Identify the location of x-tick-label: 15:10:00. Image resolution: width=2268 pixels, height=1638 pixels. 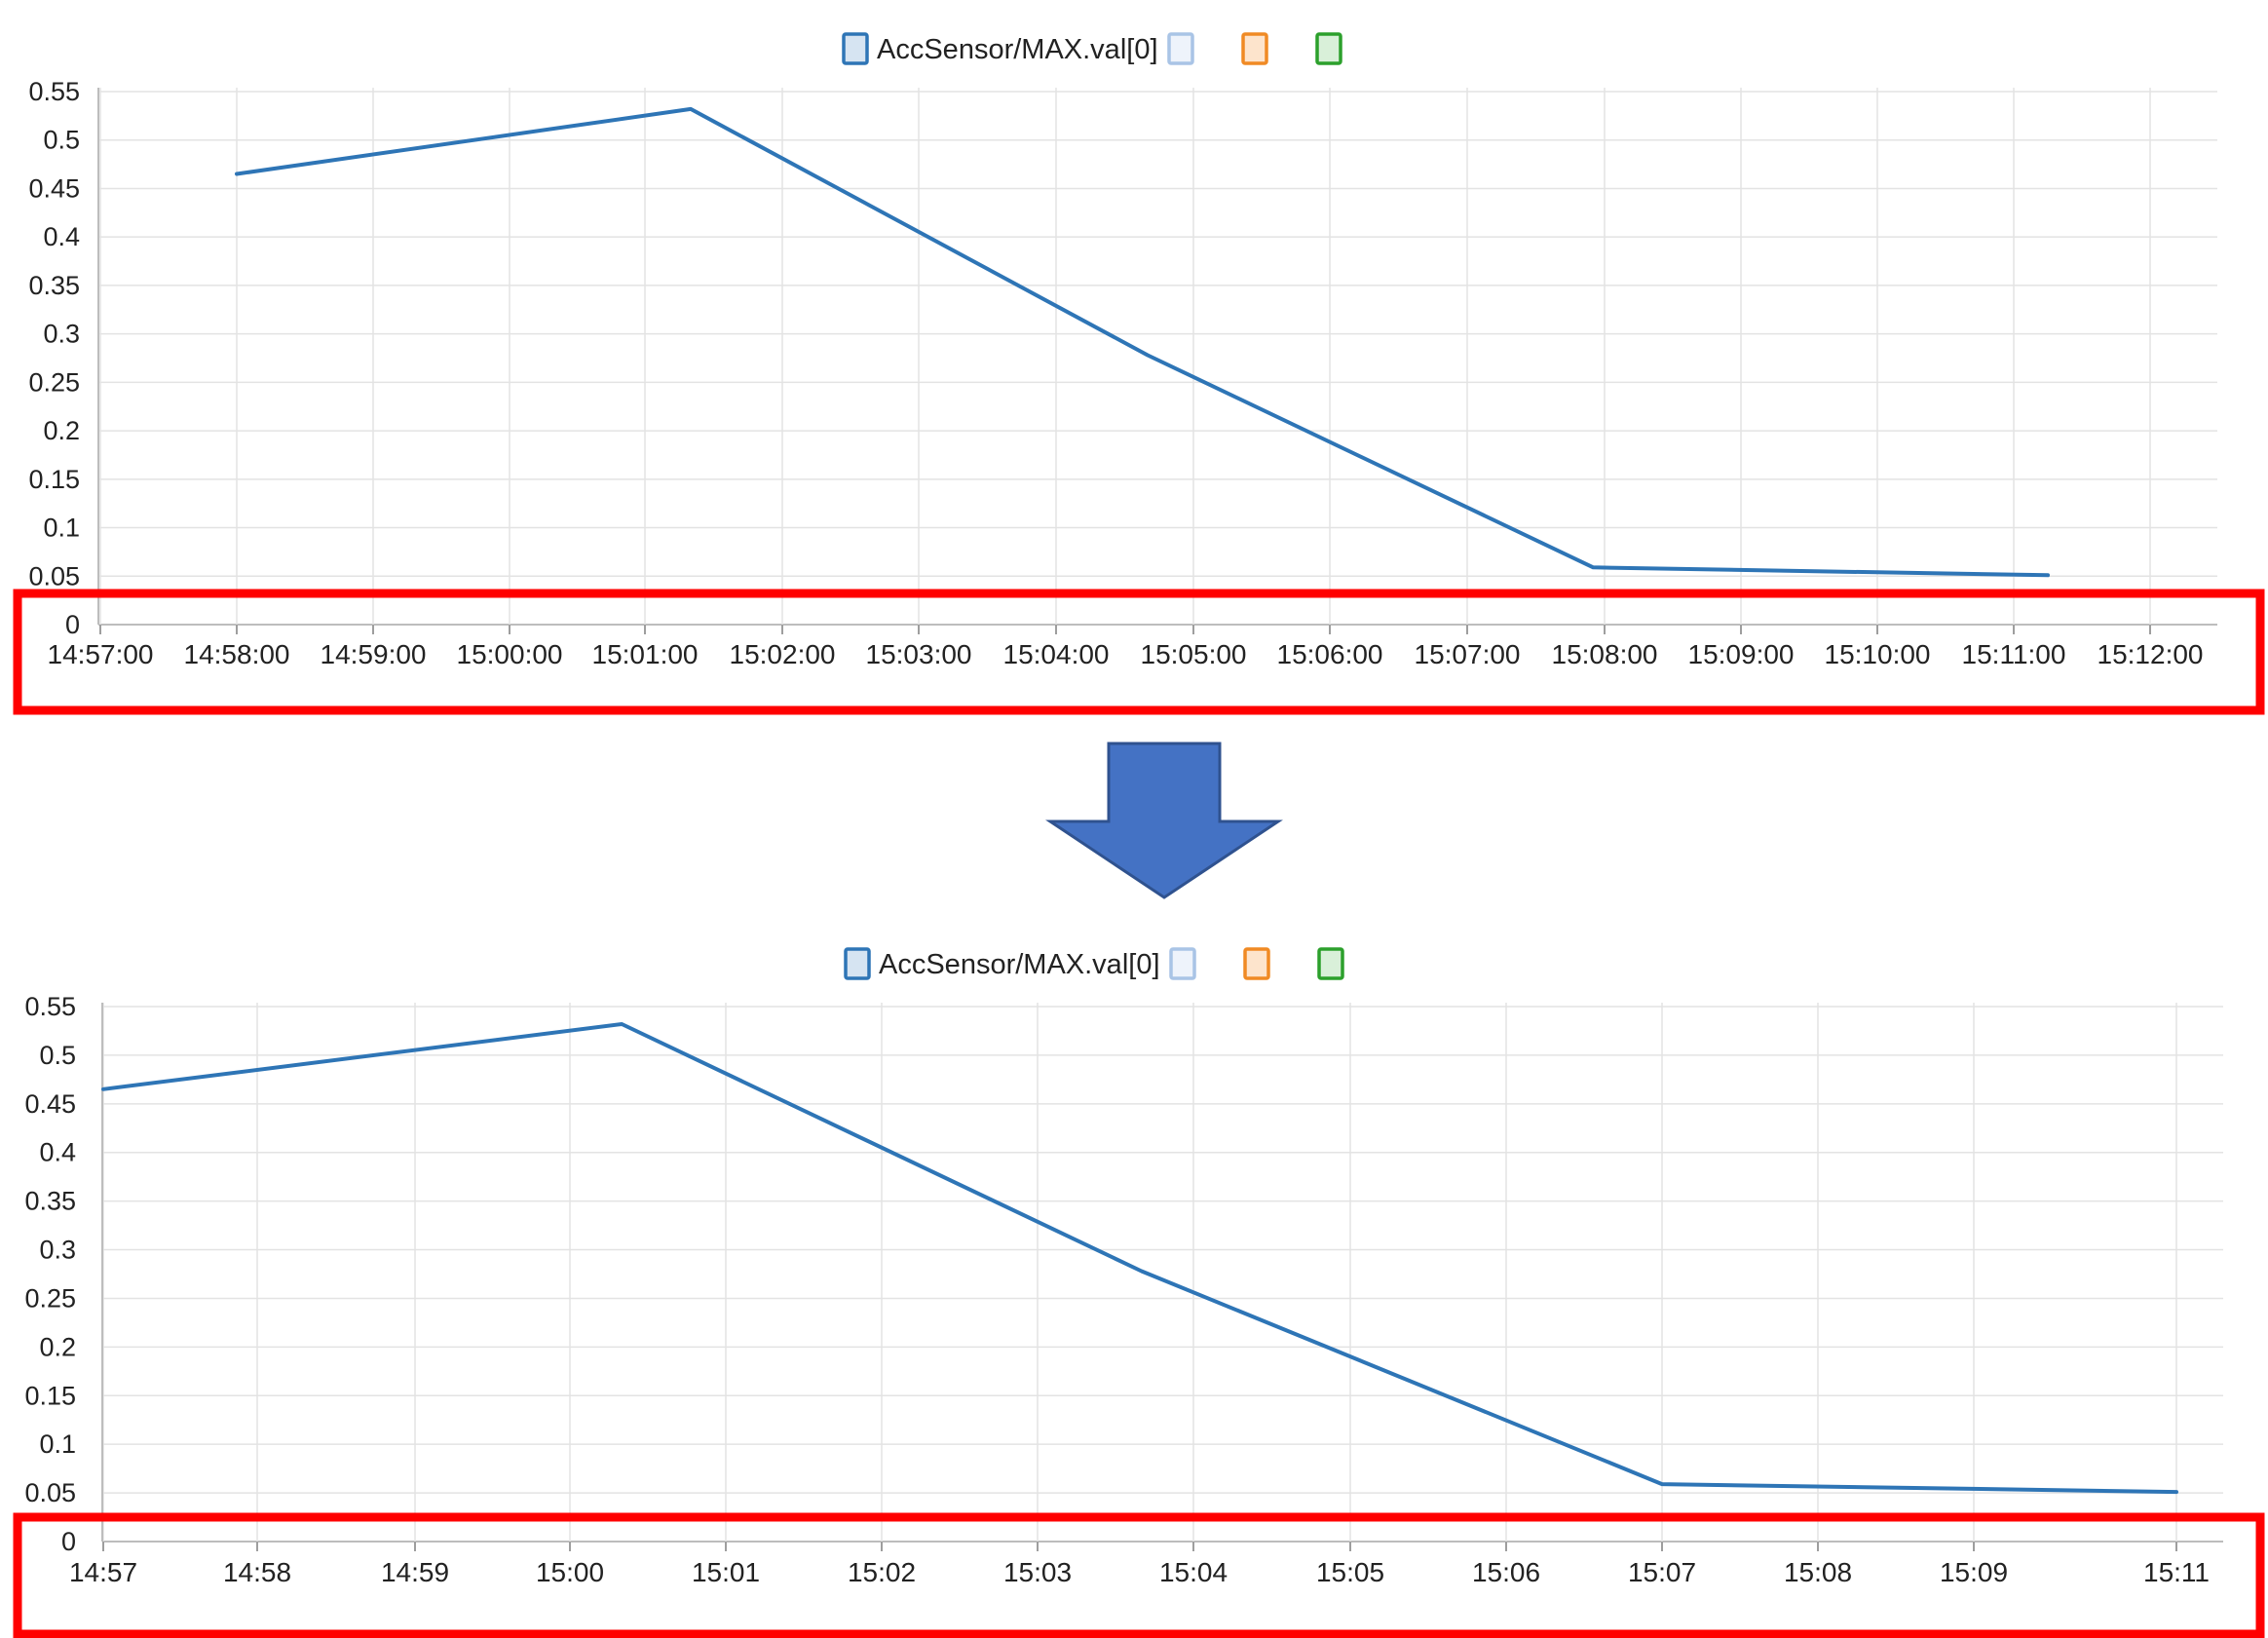
(1878, 654).